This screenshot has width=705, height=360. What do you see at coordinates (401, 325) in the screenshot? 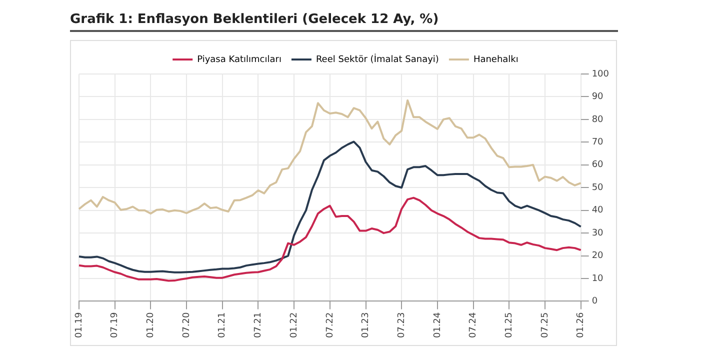
I see `x-tick-label: 07.23` at bounding box center [401, 325].